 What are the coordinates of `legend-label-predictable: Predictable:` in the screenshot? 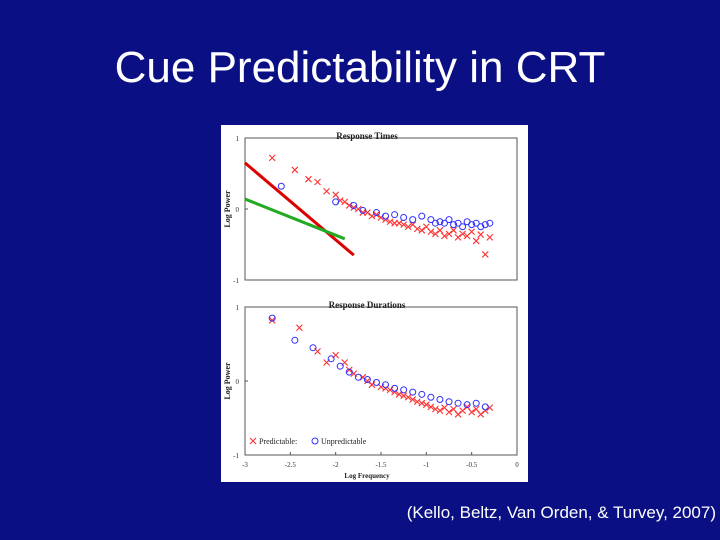 It's located at (278, 441).